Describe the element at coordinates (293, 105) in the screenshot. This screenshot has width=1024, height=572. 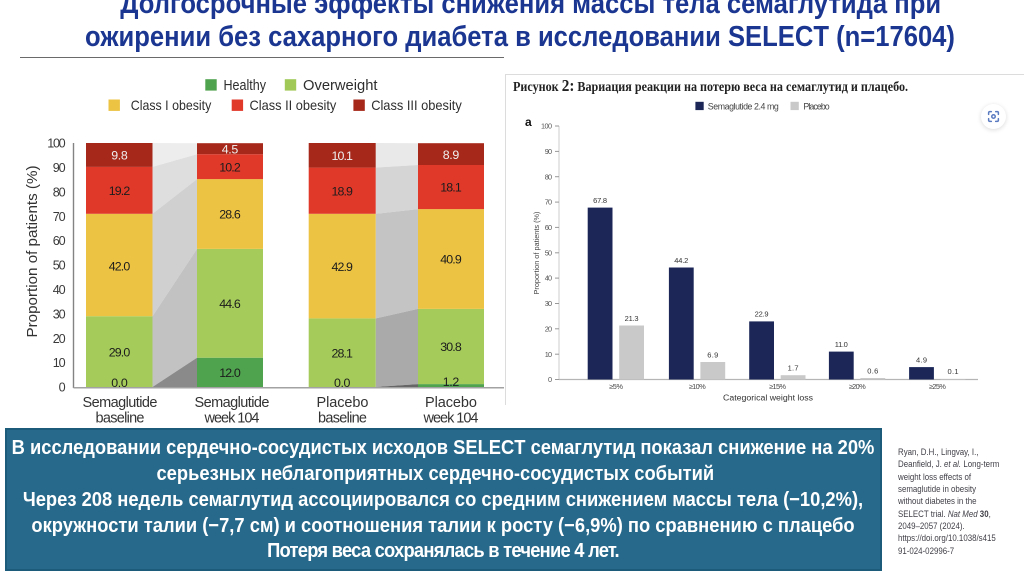
I see `svg-text: Class II obesity` at that location.